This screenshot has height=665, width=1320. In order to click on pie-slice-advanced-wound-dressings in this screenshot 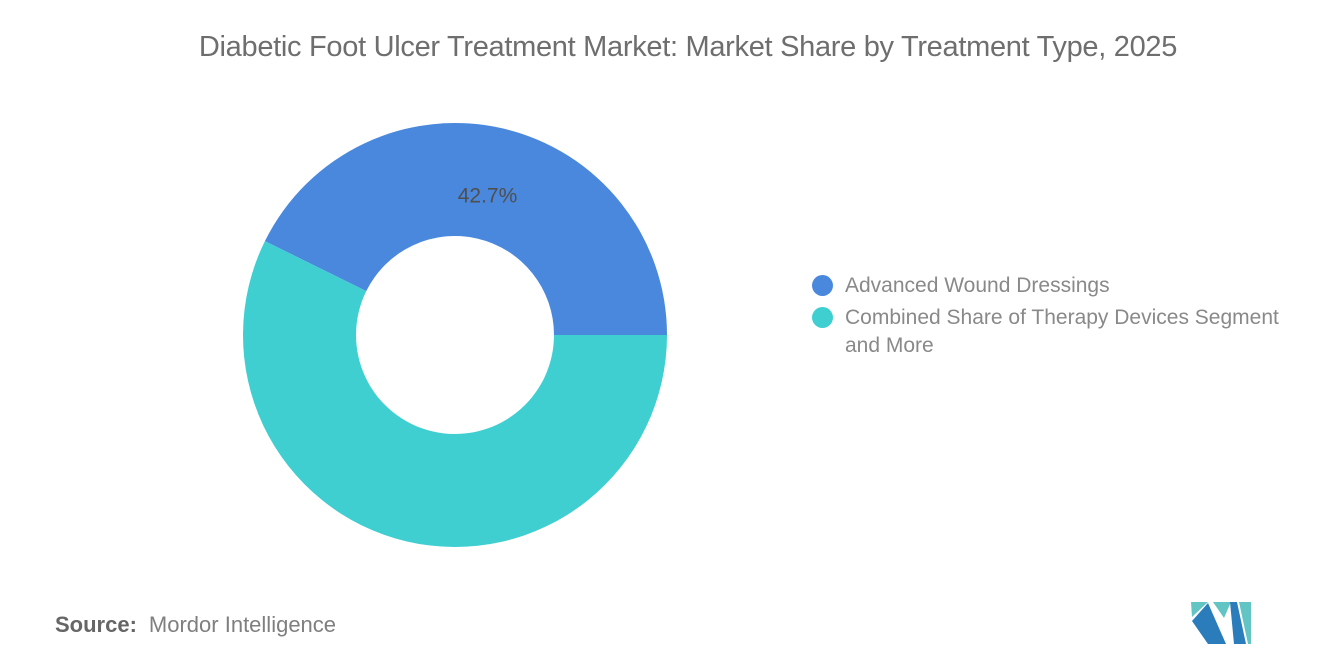, I will do `click(465, 229)`.